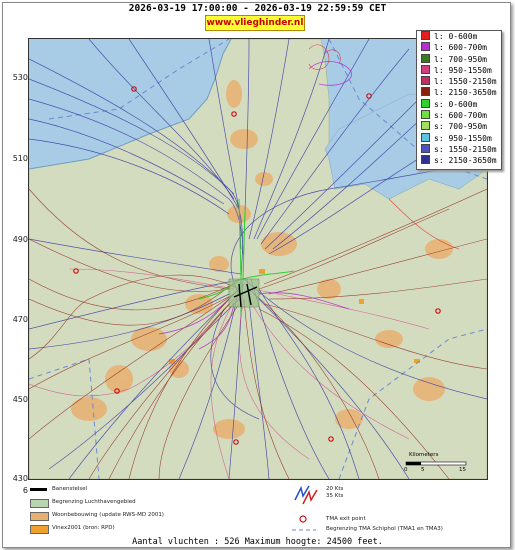  I want to click on scale-bar, so click(436, 463).